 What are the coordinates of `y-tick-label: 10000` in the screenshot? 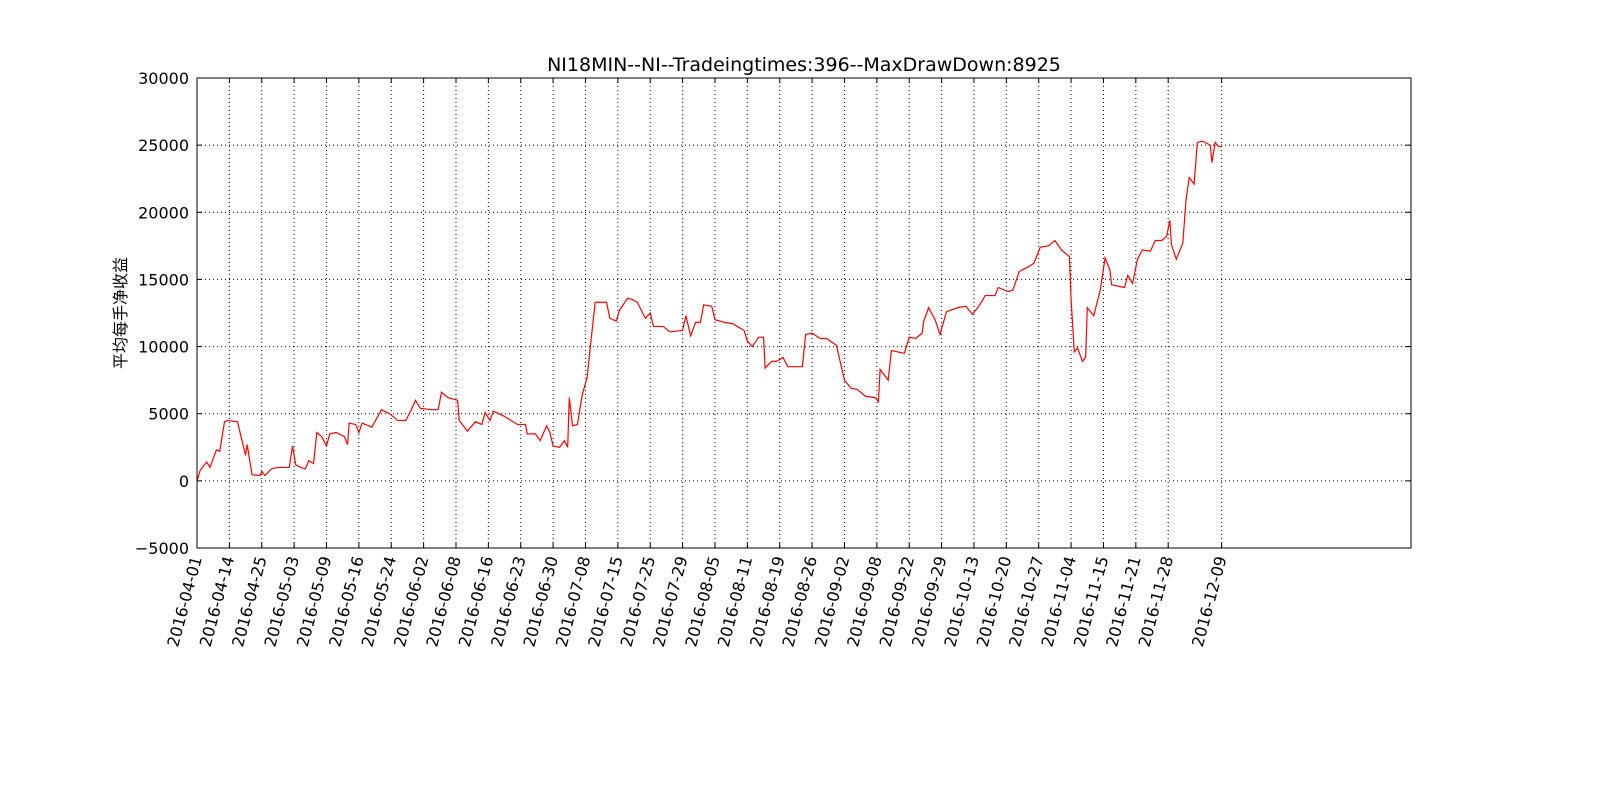 It's located at (163, 347).